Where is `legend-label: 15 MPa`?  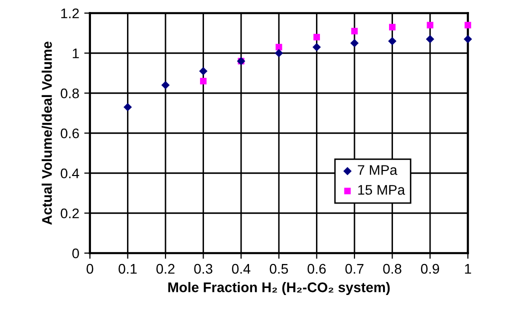
legend-label: 15 MPa is located at coordinates (382, 190).